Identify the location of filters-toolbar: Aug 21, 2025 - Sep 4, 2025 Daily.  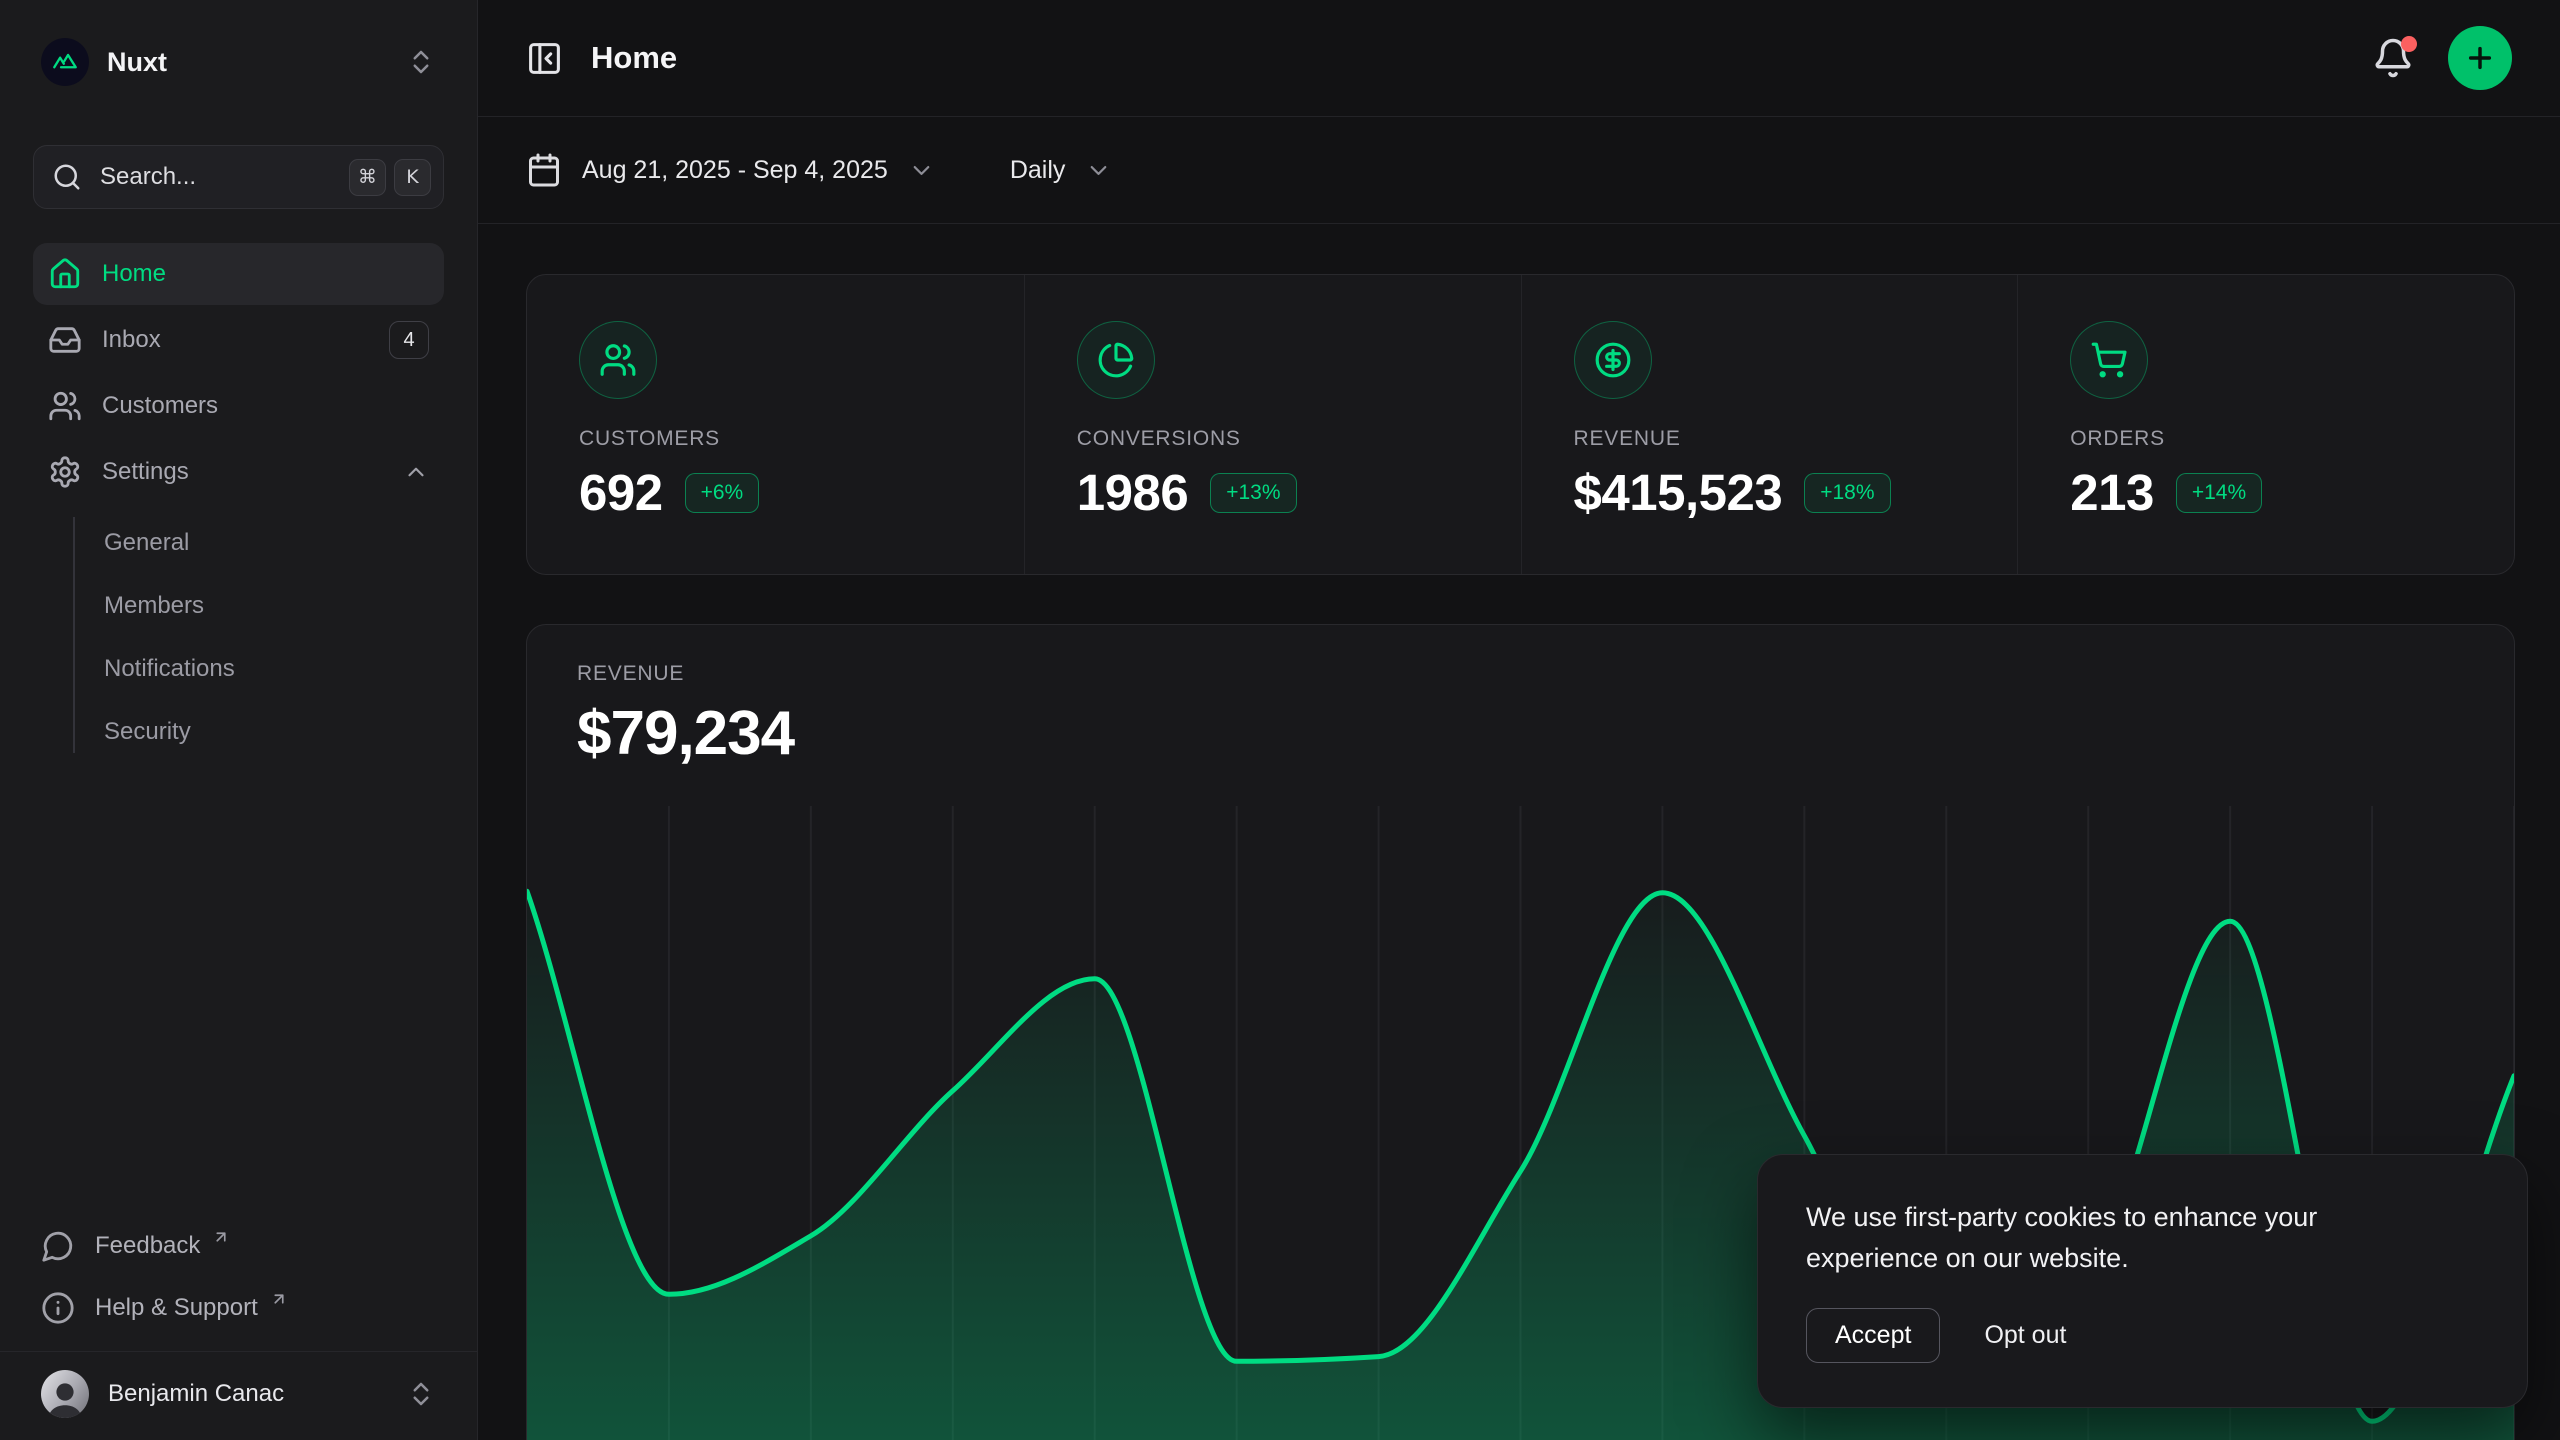
(1519, 170).